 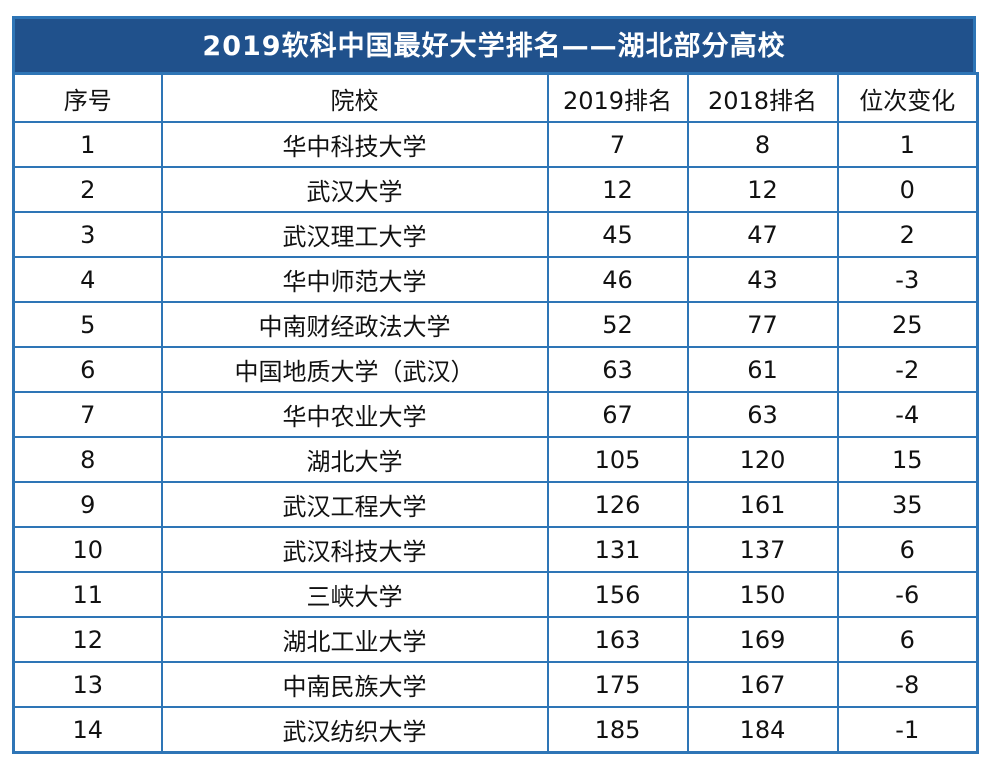 What do you see at coordinates (762, 639) in the screenshot?
I see `rank-2018-cell: 169` at bounding box center [762, 639].